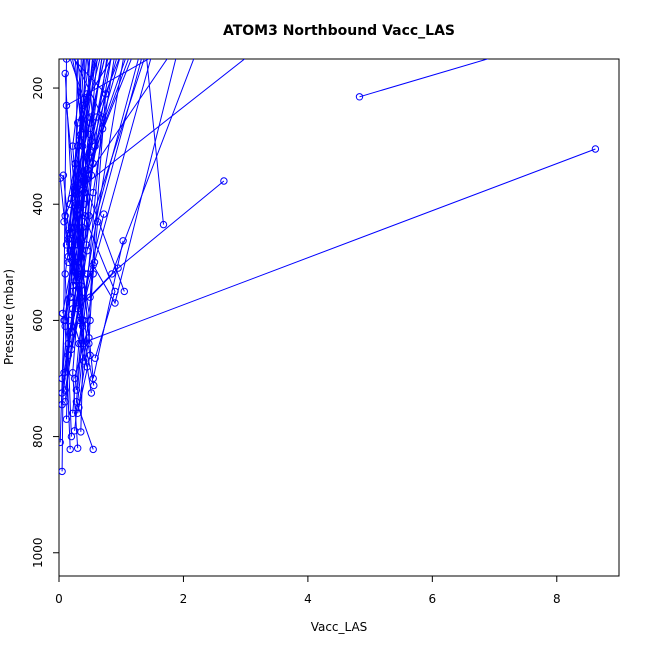 The width and height of the screenshot is (650, 650). I want to click on x-tick-label: 6, so click(433, 599).